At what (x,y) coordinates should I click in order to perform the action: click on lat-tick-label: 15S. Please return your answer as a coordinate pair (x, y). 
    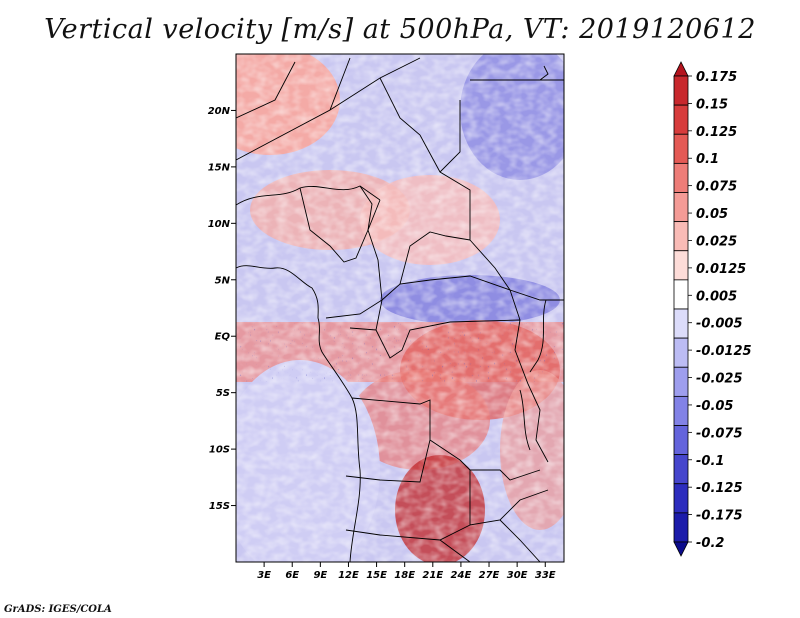
    Looking at the image, I should click on (219, 506).